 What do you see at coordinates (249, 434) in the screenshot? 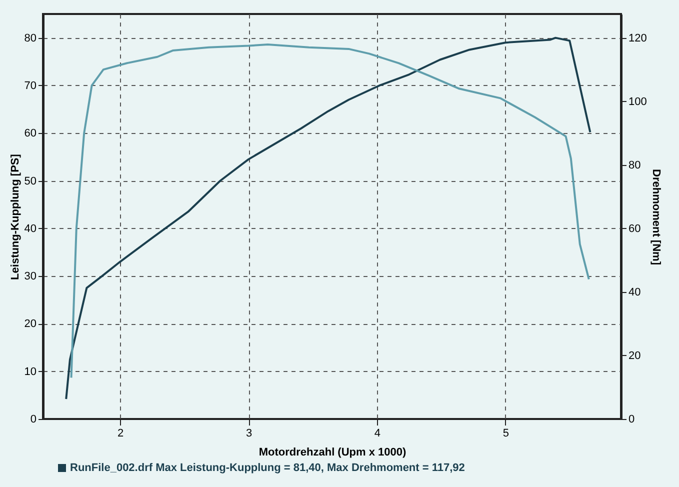
I see `x-tick-label: 3` at bounding box center [249, 434].